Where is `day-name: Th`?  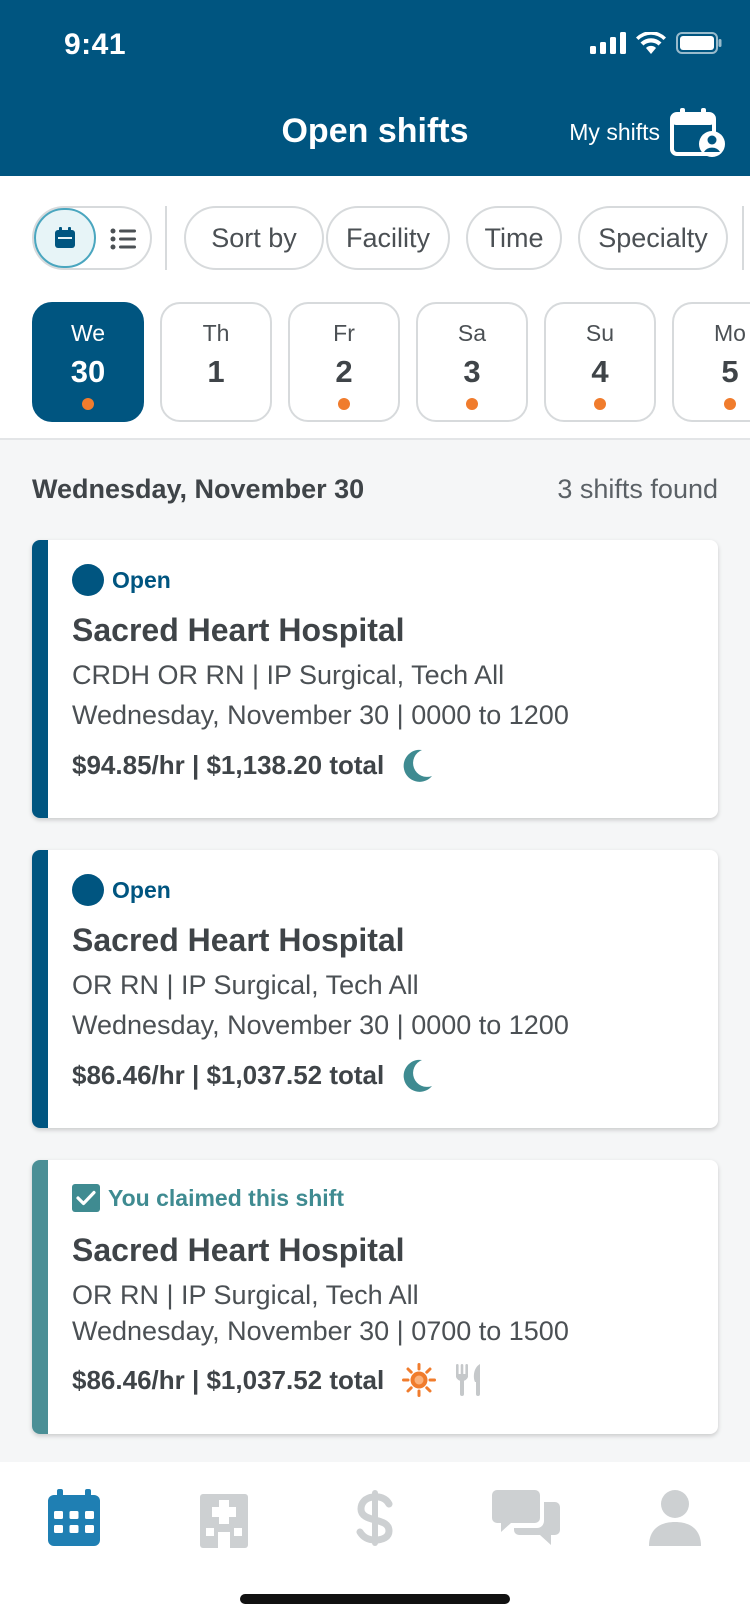
day-name: Th is located at coordinates (216, 333).